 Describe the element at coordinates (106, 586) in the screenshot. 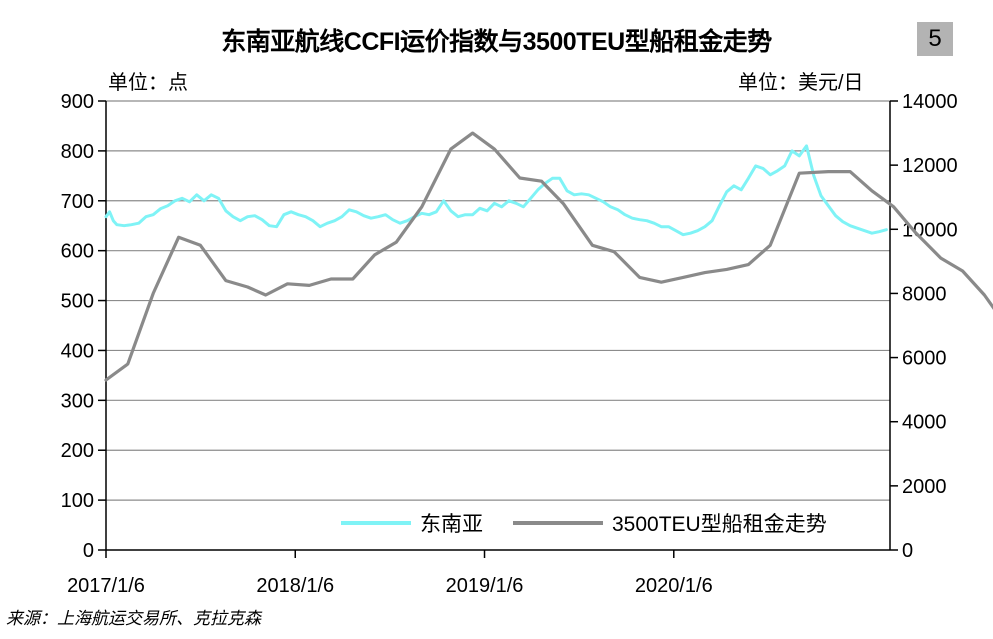

I see `x-tick-label: 2017/1/6` at that location.